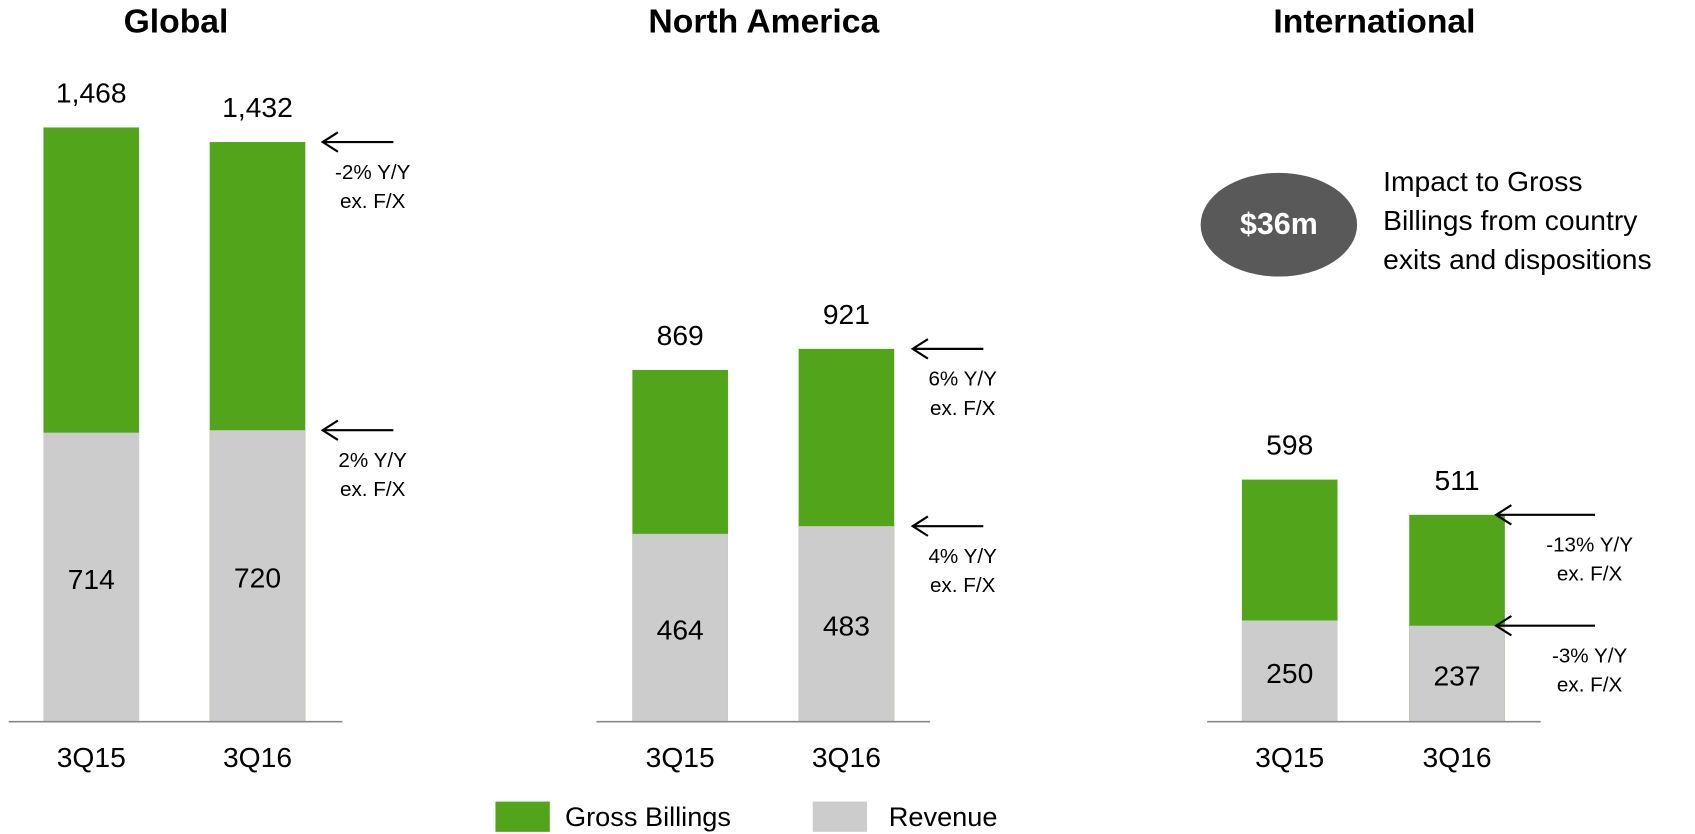  Describe the element at coordinates (962, 379) in the screenshot. I see `annotation: 6% Y/Y` at that location.